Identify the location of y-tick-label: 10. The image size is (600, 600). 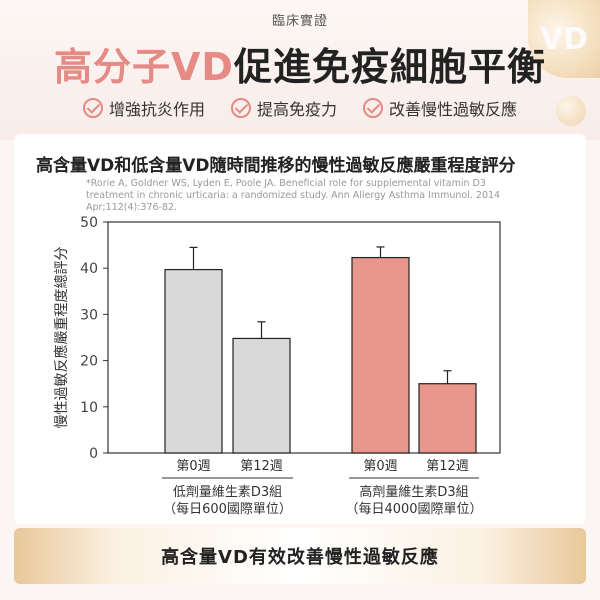
(89, 408).